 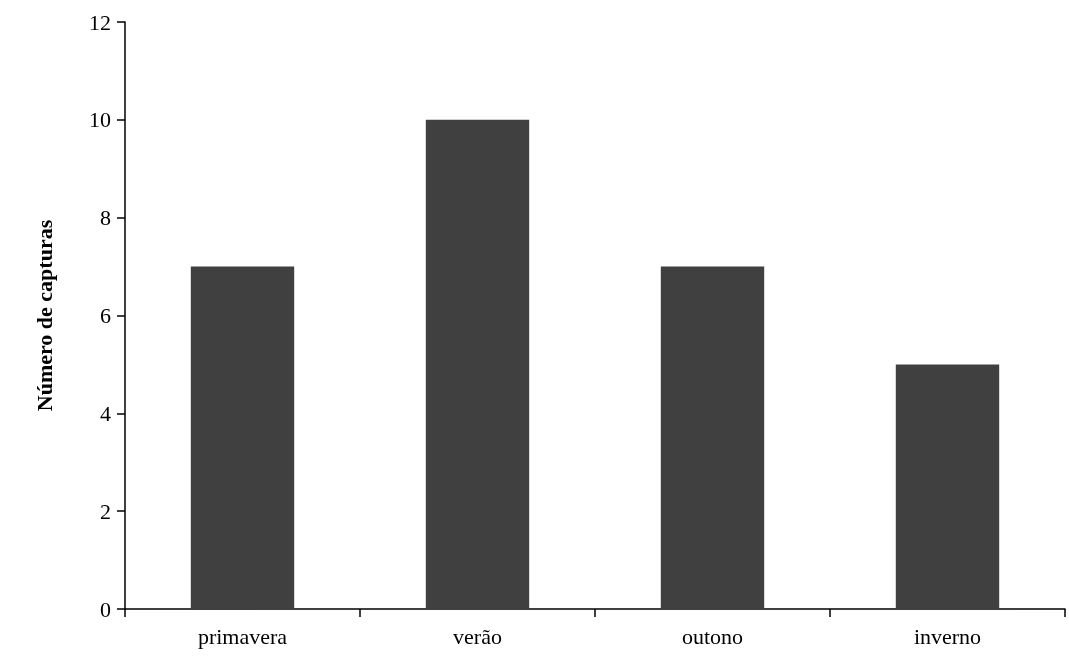 What do you see at coordinates (100, 120) in the screenshot?
I see `y-tick-label: 10` at bounding box center [100, 120].